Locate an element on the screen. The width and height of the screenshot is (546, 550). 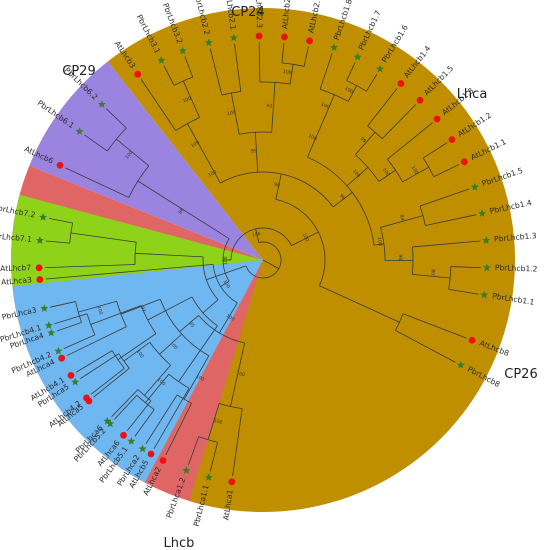
bootstrap-label: 84 is located at coordinates (401, 217).